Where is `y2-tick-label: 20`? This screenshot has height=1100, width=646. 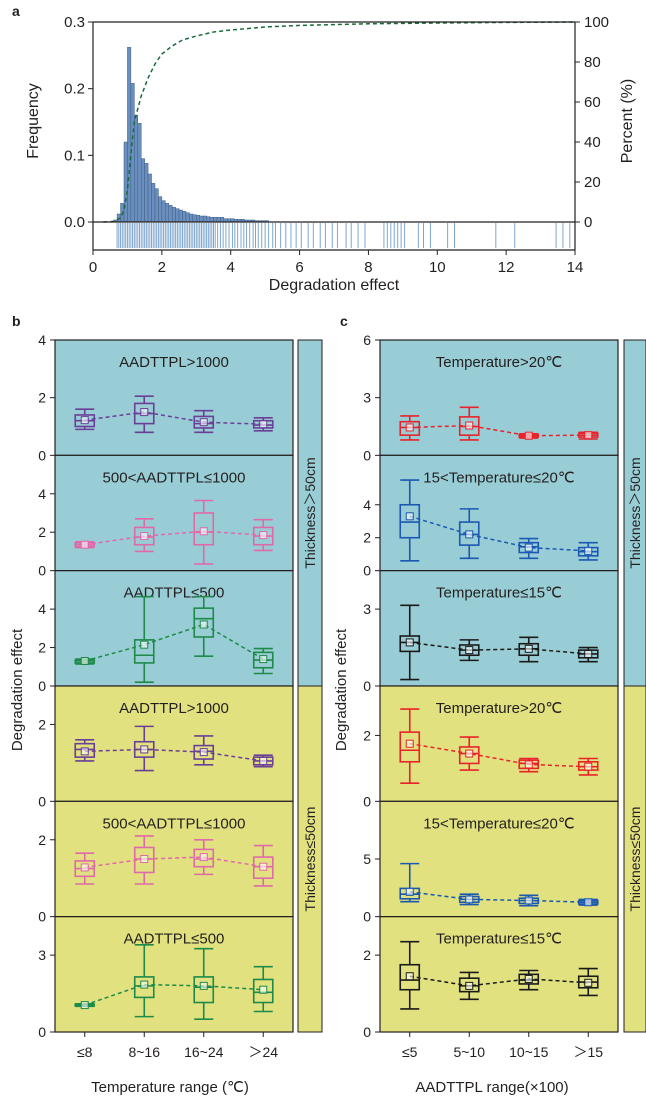 y2-tick-label: 20 is located at coordinates (592, 182).